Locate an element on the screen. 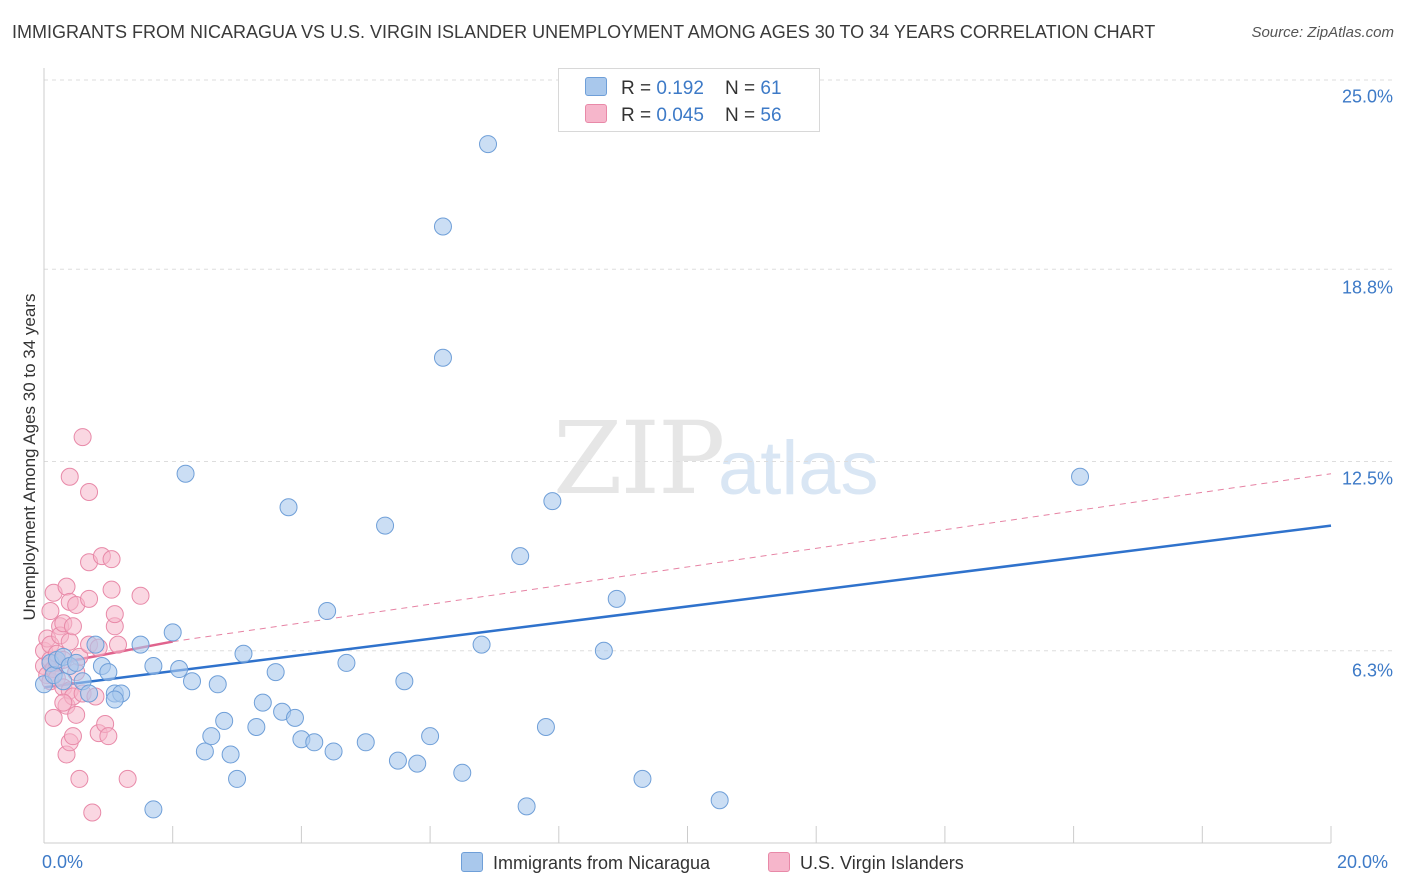  bottom-legend-virgin-islanders: U.S. Virgin Islanders is located at coordinates (866, 863).